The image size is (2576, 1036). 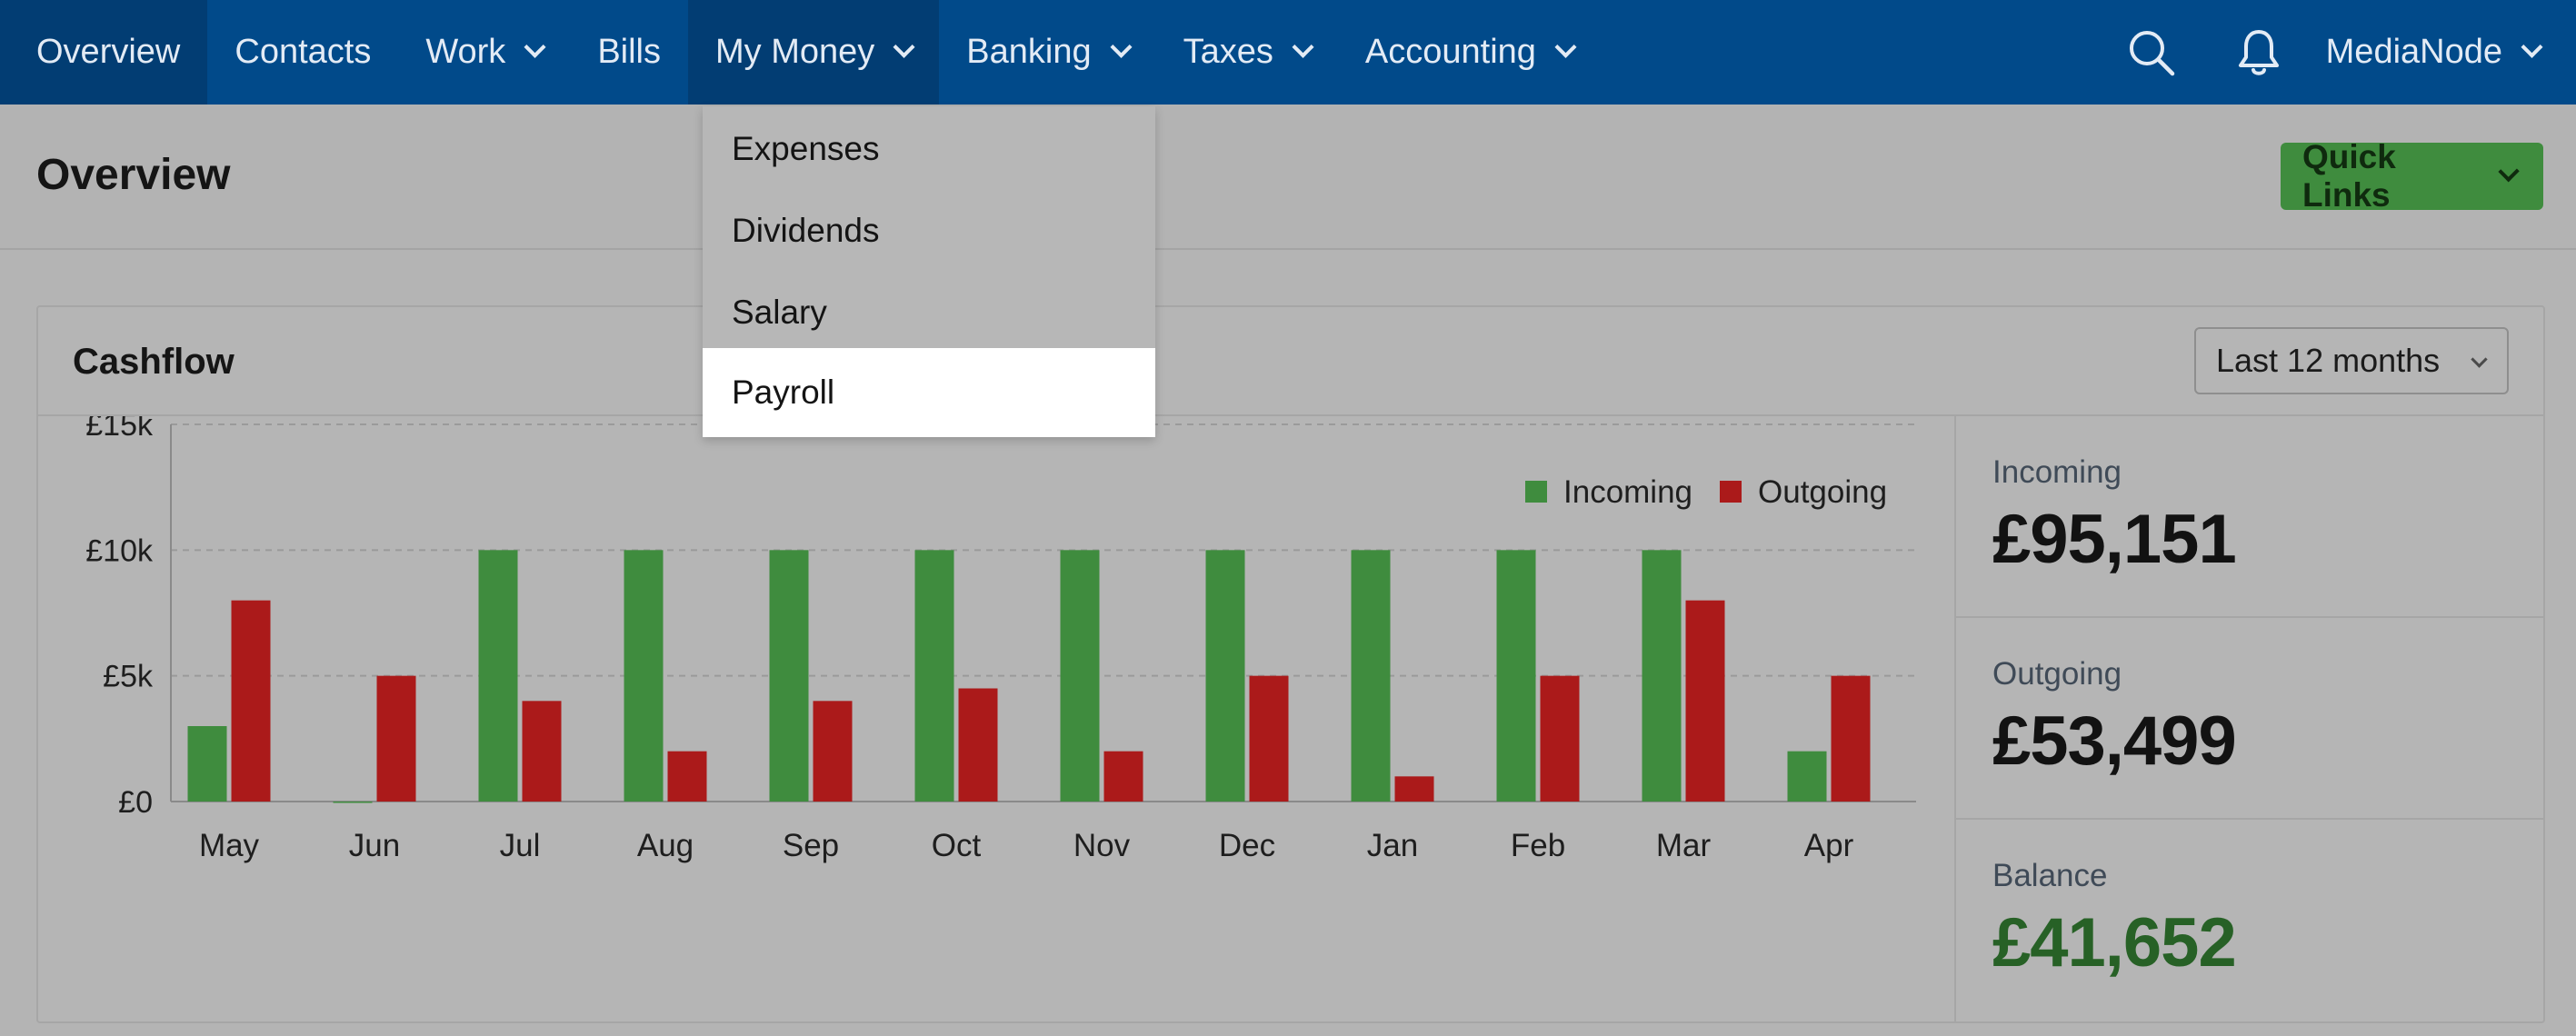 I want to click on nav-work: Work, so click(x=484, y=53).